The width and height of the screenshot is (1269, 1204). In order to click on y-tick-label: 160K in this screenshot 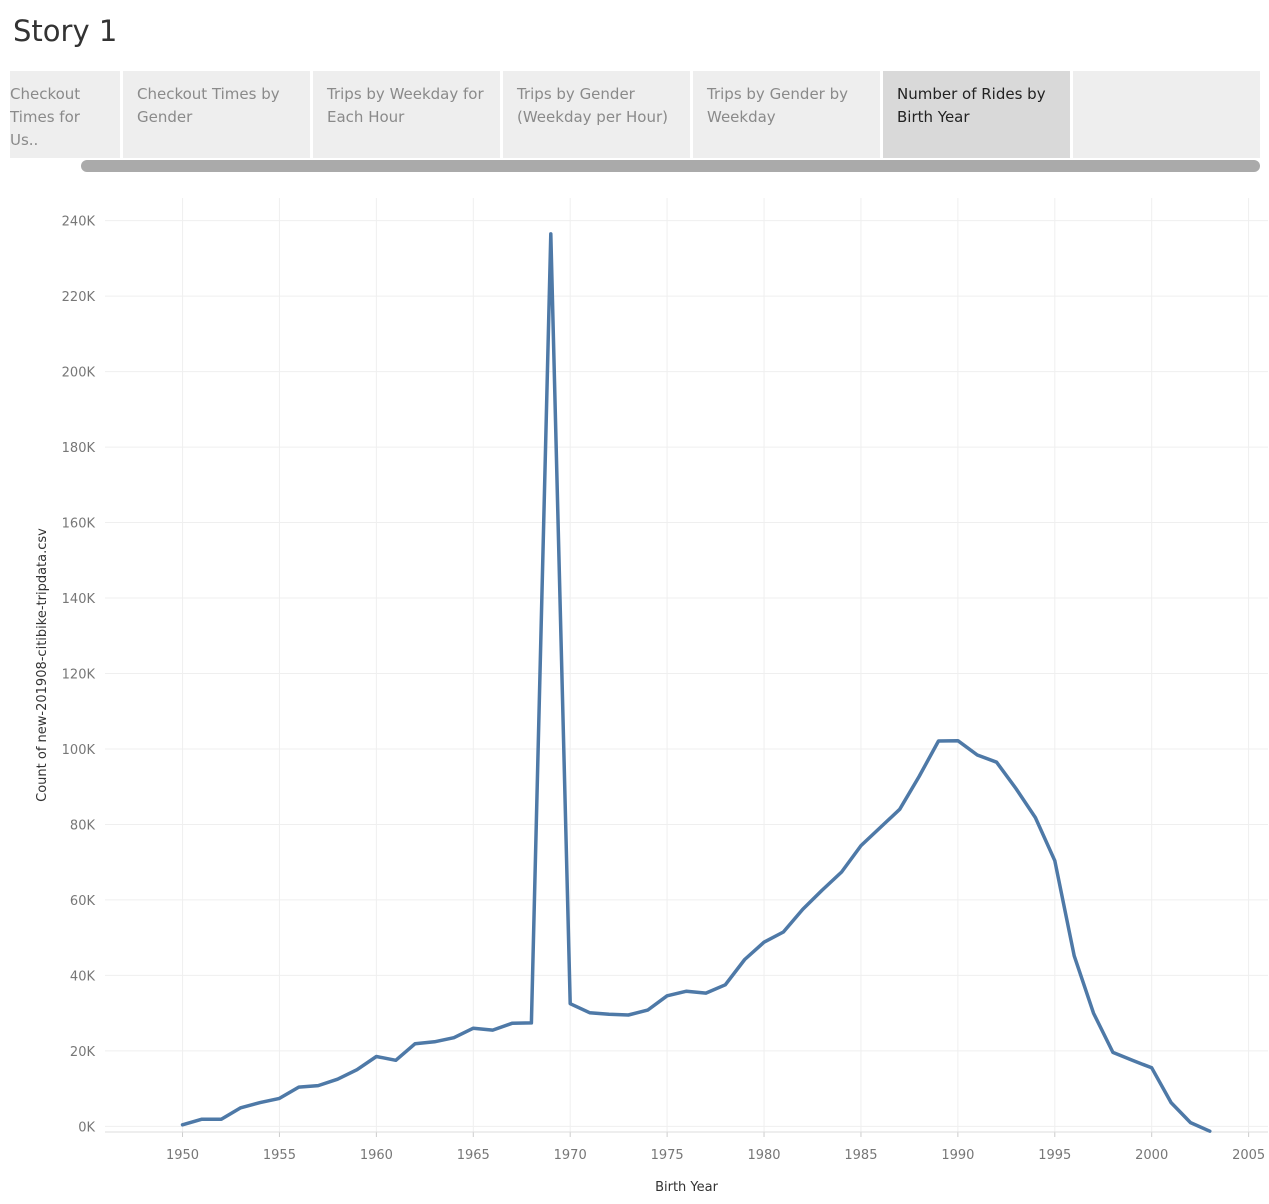, I will do `click(79, 524)`.